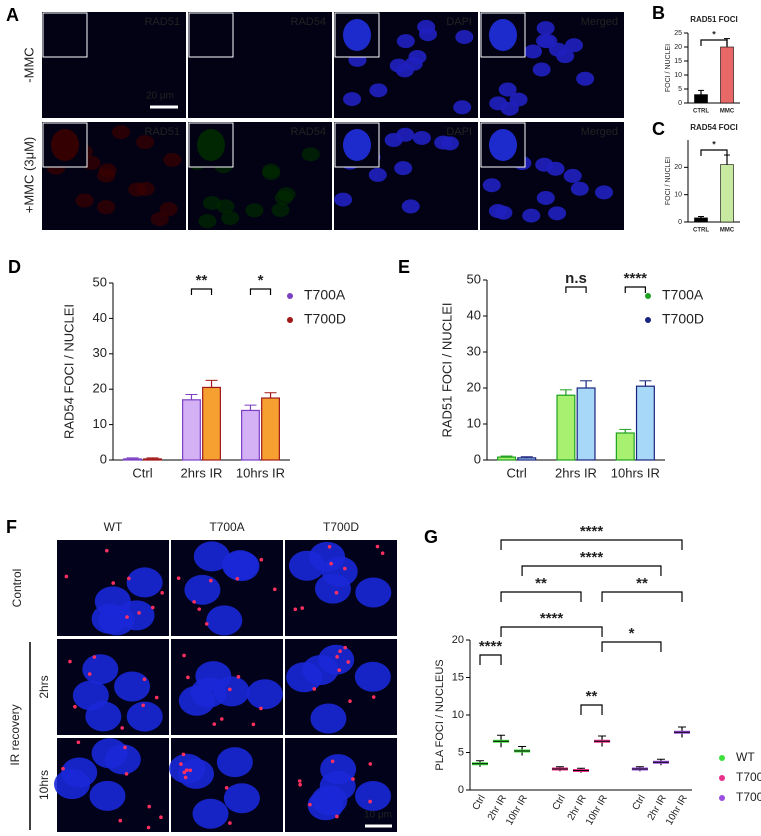 This screenshot has width=761, height=836. I want to click on y-tick-label: 20, so click(458, 640).